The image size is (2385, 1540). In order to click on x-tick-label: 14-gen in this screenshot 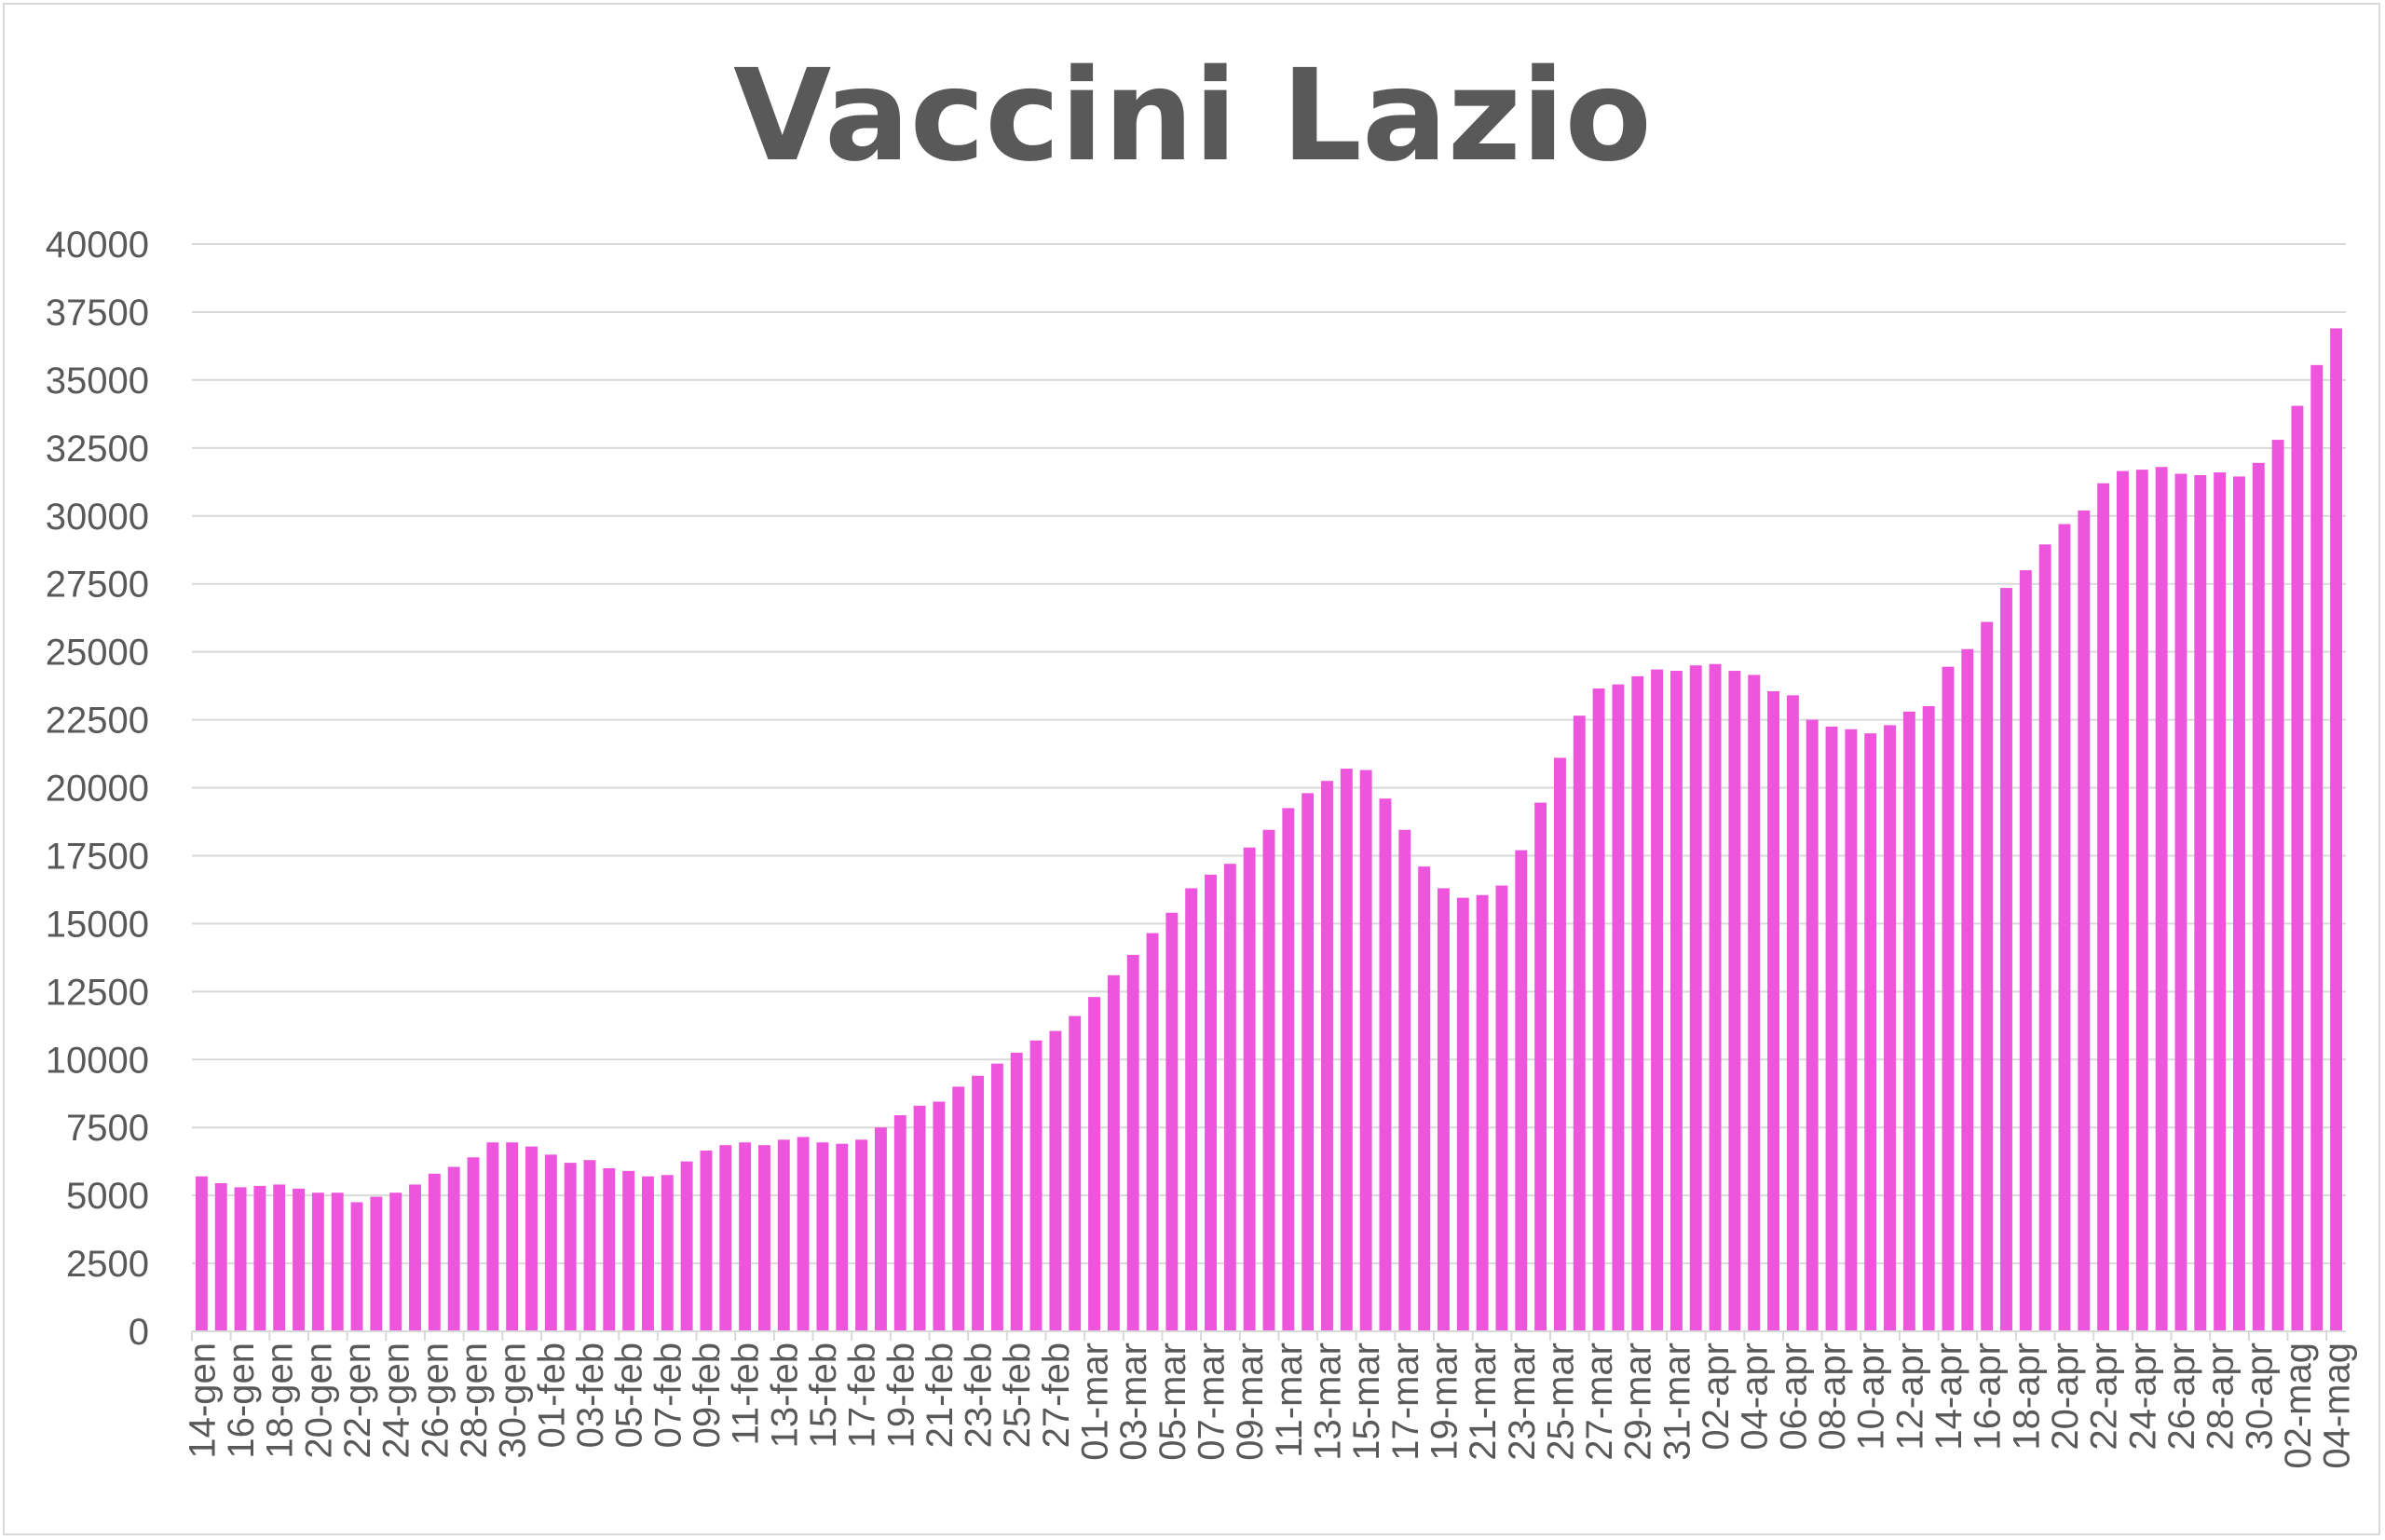, I will do `click(202, 1400)`.